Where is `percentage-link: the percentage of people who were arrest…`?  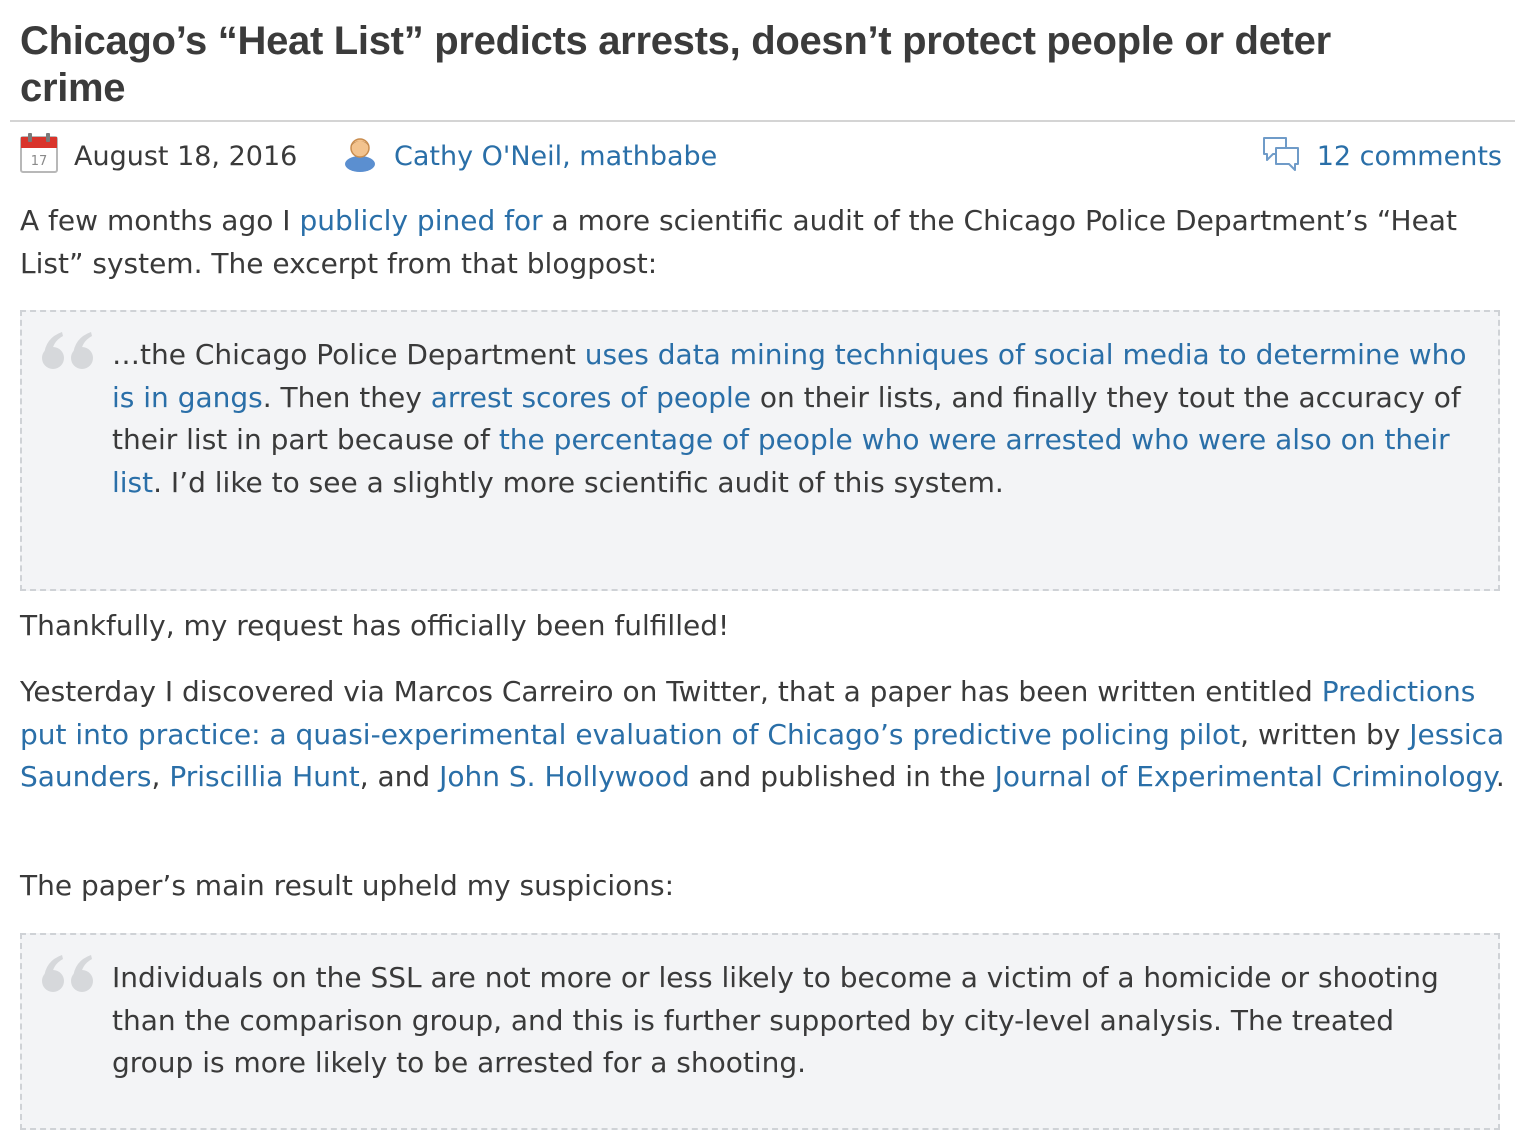 percentage-link: the percentage of people who were arrest… is located at coordinates (781, 461).